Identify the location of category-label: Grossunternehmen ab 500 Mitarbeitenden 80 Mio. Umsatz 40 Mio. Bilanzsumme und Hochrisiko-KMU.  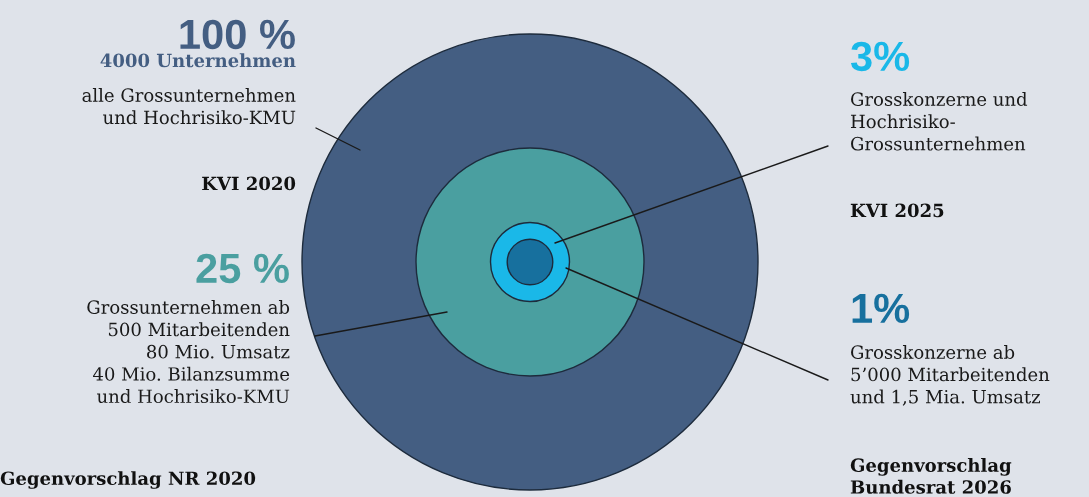
(188, 352).